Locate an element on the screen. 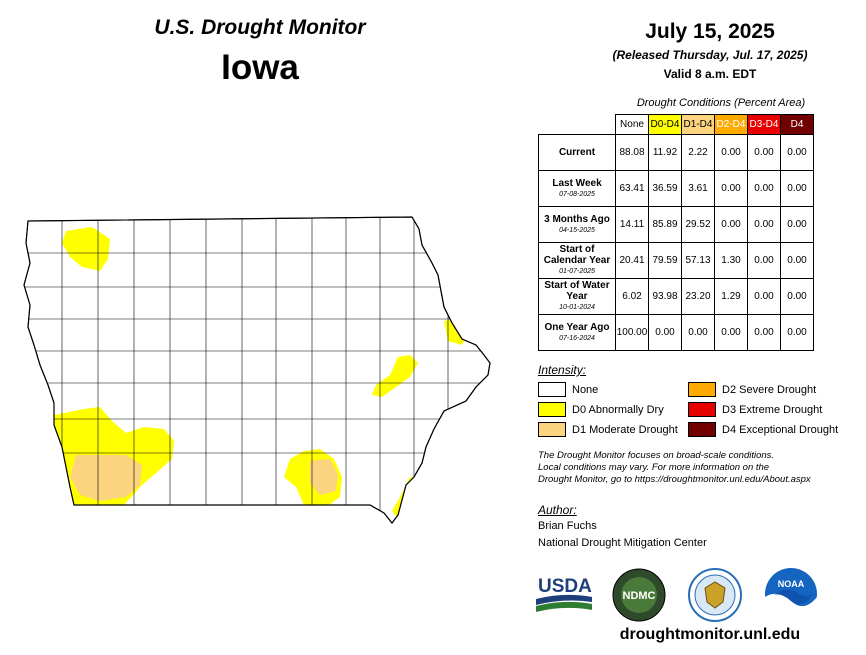 Image resolution: width=866 pixels, height=655 pixels. row-label: Current is located at coordinates (577, 152).